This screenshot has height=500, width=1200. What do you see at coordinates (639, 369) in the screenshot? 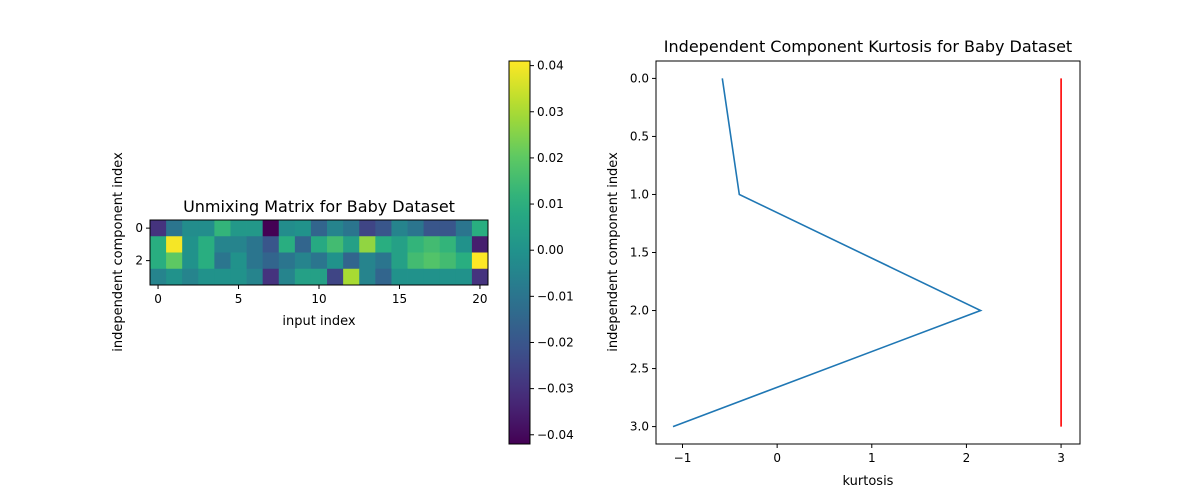
I see `kurtosis-y-tick-label: 2.5` at bounding box center [639, 369].